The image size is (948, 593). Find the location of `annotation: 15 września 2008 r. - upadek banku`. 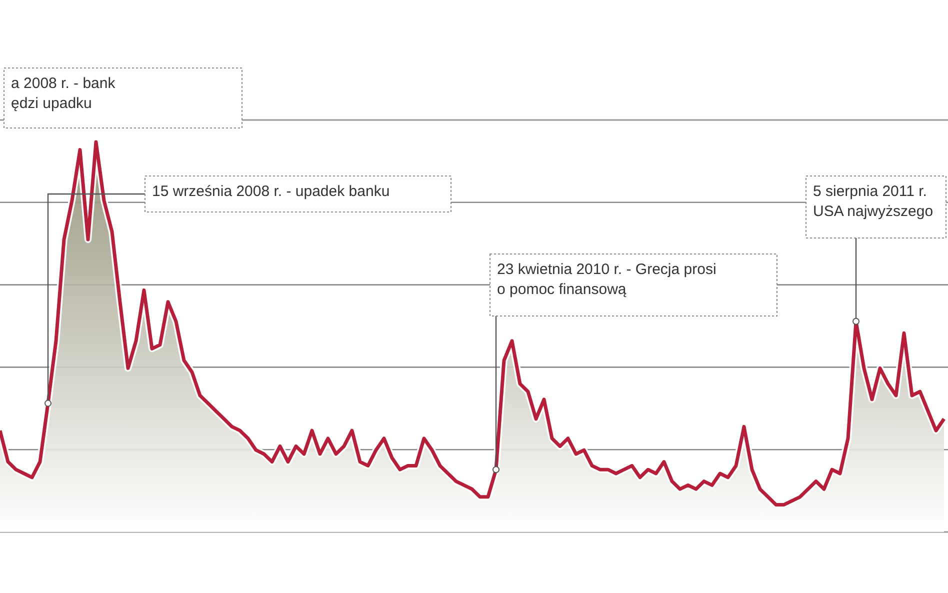

annotation: 15 września 2008 r. - upadek banku is located at coordinates (271, 191).